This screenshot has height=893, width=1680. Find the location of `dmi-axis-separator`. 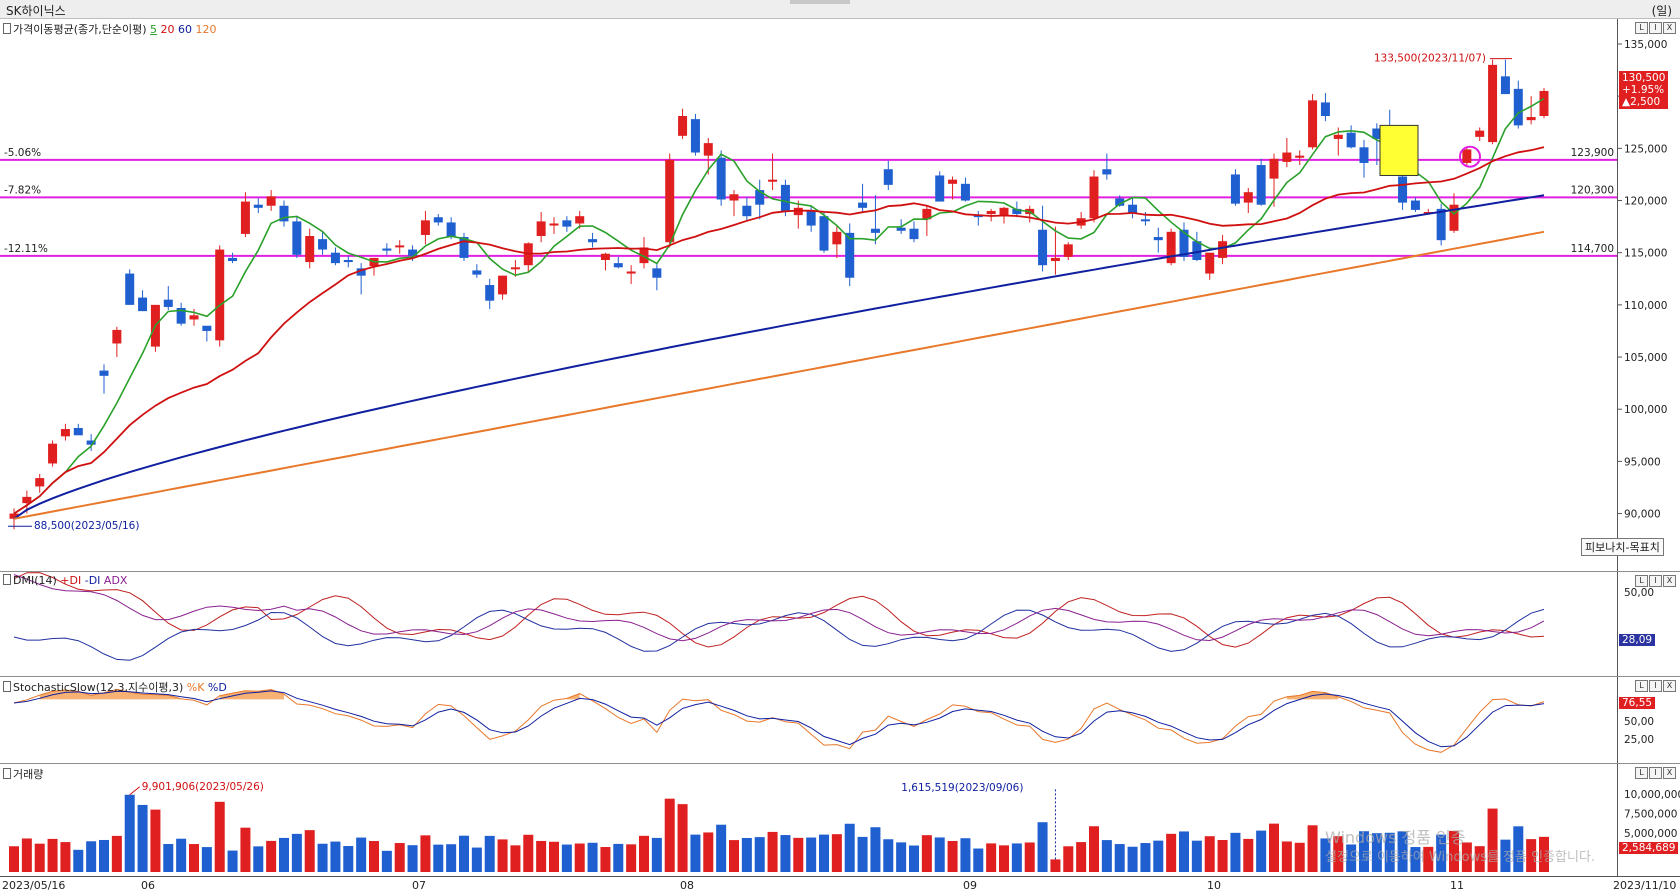

dmi-axis-separator is located at coordinates (1617, 624).